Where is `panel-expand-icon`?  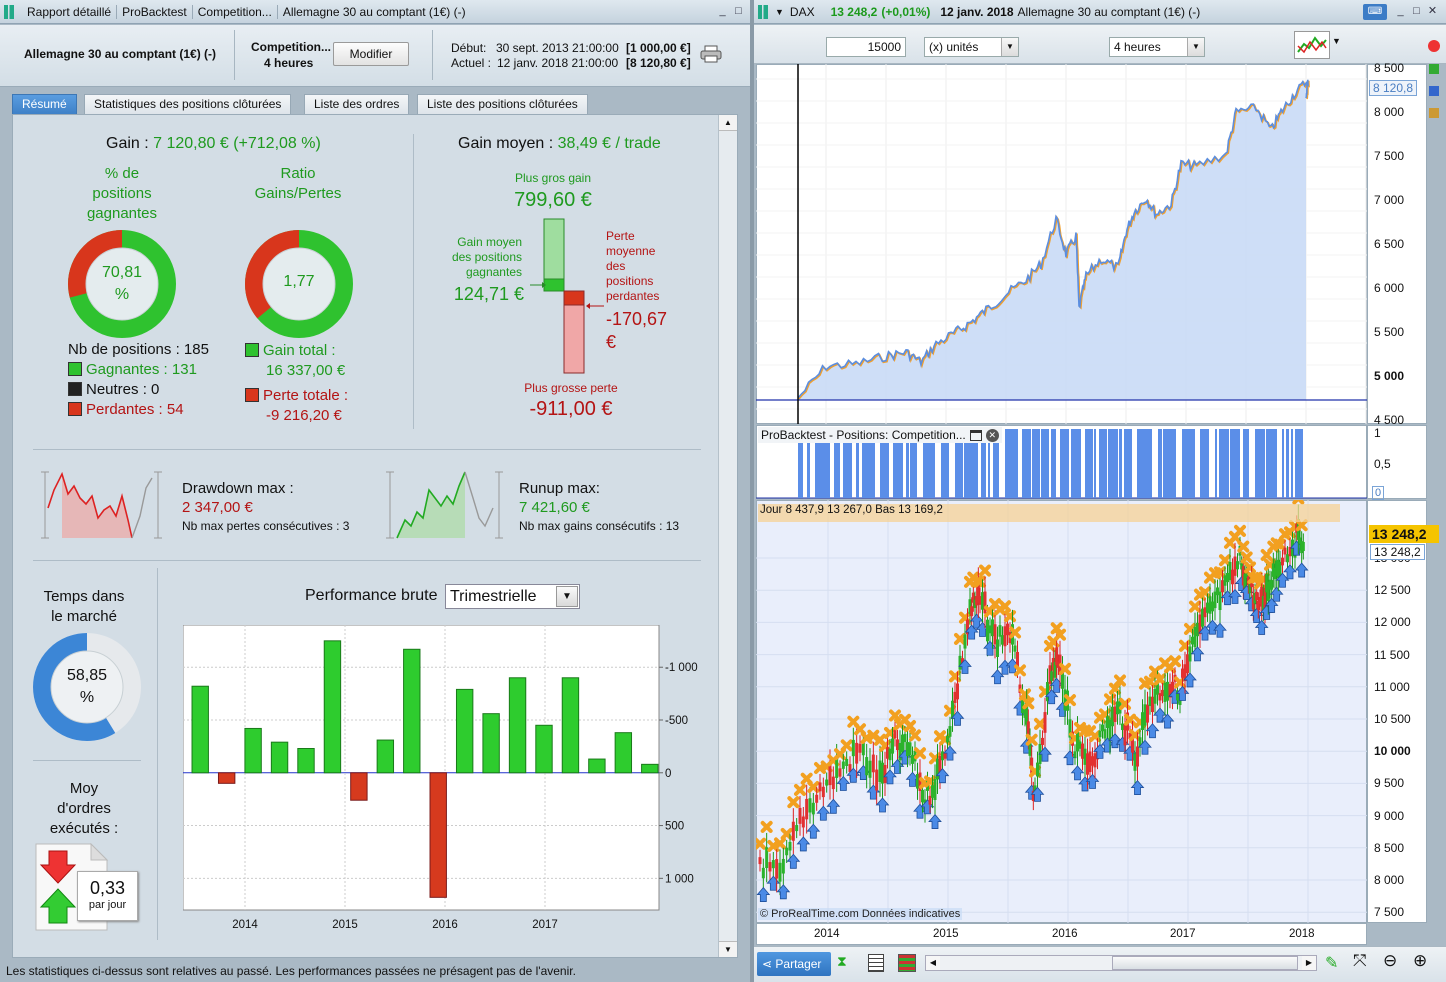 panel-expand-icon is located at coordinates (975, 435).